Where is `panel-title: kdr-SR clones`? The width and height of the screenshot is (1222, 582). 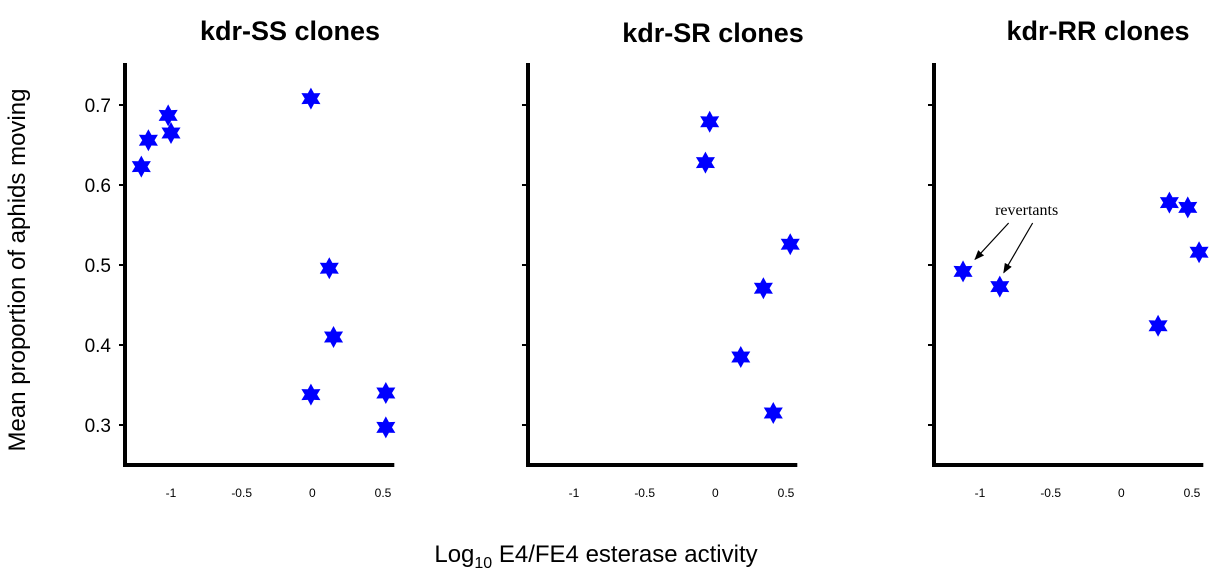
panel-title: kdr-SR clones is located at coordinates (713, 33).